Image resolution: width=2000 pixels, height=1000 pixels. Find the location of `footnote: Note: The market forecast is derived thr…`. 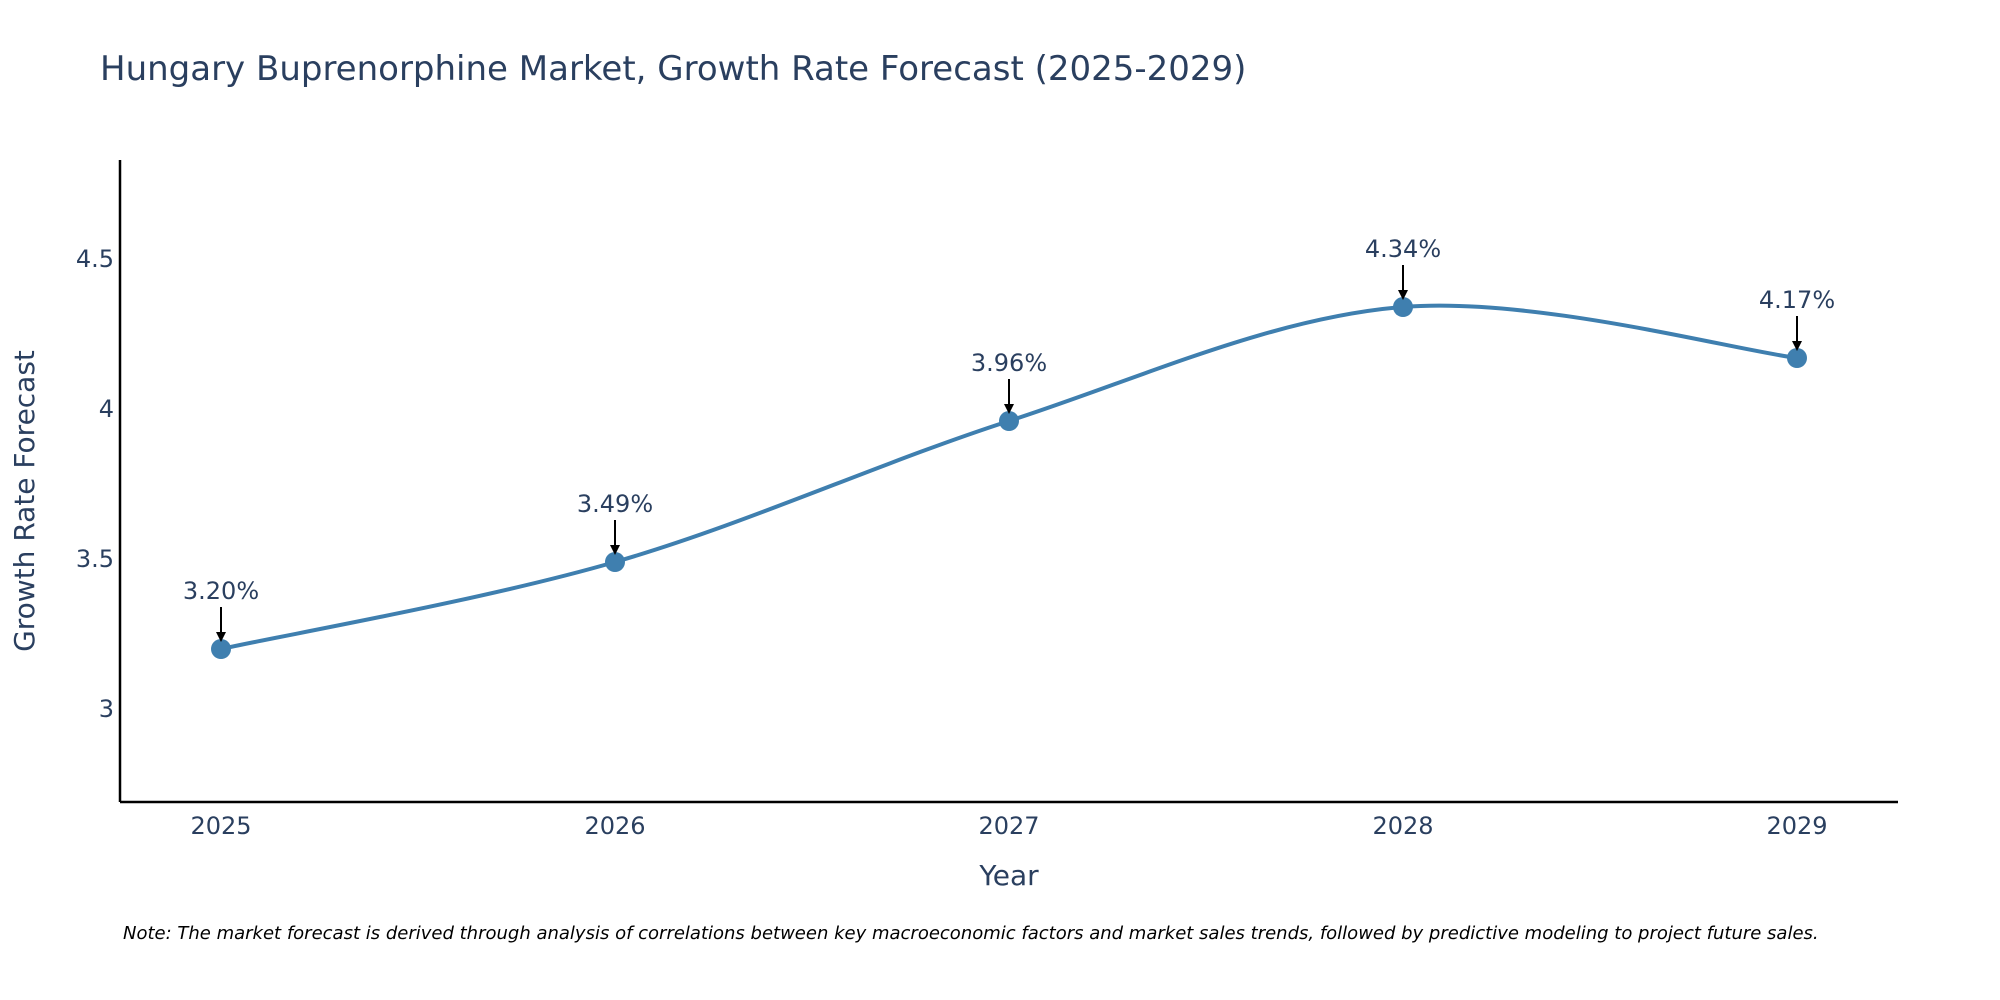

footnote: Note: The market forecast is derived thr… is located at coordinates (971, 933).